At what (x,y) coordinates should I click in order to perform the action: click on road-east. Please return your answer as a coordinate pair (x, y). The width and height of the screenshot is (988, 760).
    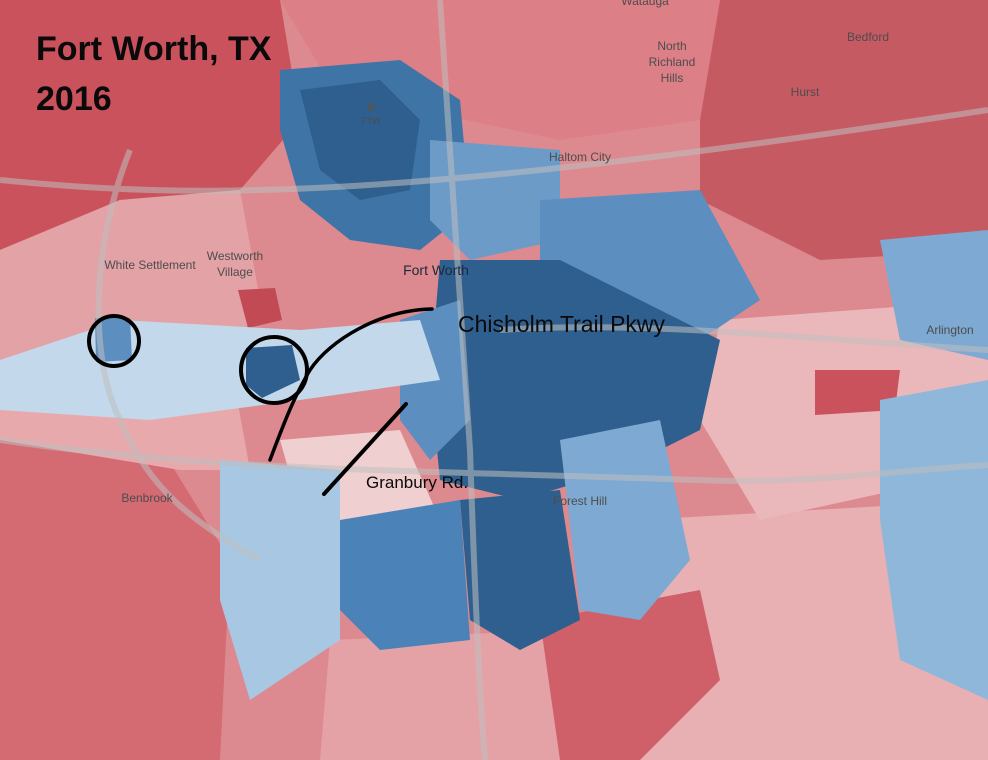
    Looking at the image, I should click on (743, 338).